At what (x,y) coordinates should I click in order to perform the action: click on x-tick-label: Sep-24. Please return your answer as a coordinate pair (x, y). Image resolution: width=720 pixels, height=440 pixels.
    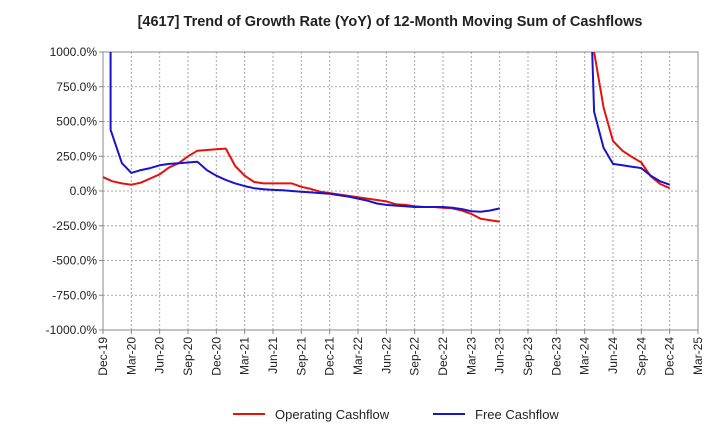
    Looking at the image, I should click on (641, 356).